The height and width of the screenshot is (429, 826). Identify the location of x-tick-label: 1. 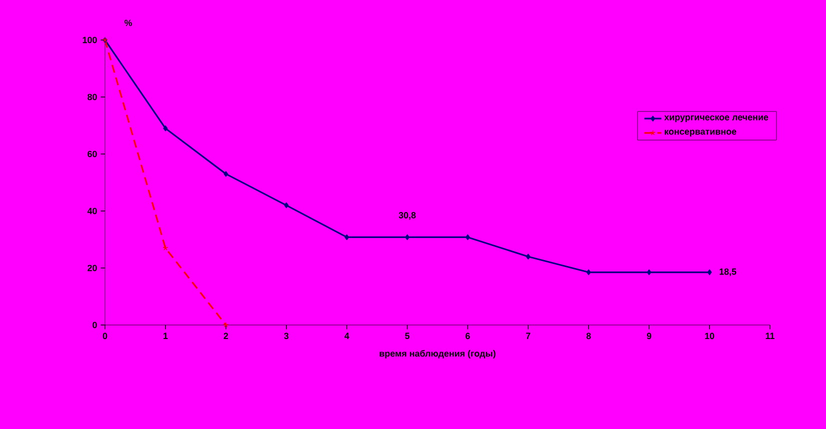
(166, 335).